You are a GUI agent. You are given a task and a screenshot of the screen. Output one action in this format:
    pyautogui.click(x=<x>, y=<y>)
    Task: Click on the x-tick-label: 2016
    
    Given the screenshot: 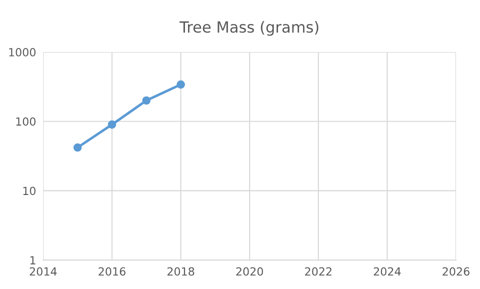 What is the action you would take?
    pyautogui.click(x=112, y=271)
    